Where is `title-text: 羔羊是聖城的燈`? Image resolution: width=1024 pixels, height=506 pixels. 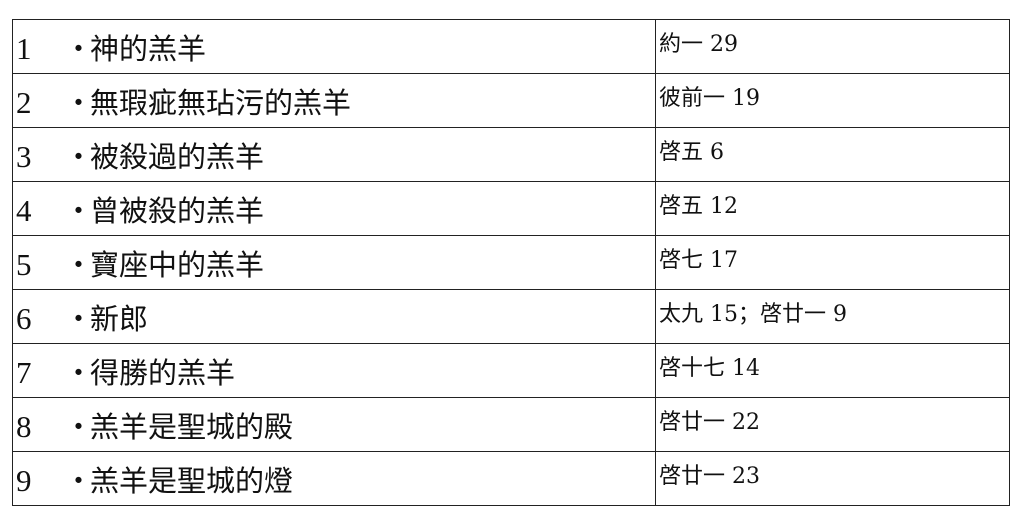
title-text: 羔羊是聖城的燈 is located at coordinates (192, 480).